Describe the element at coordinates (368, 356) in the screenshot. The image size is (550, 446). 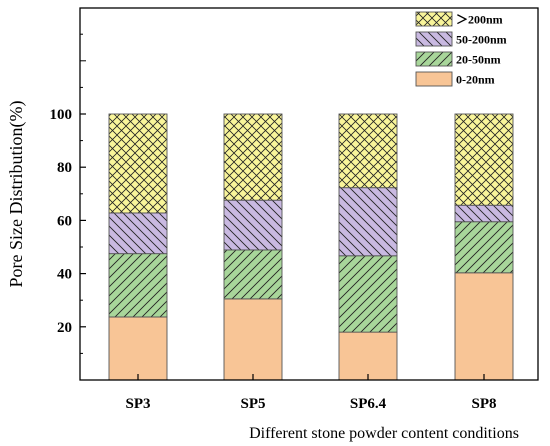
I see `bar-segment-SP6.4-0-20nm` at that location.